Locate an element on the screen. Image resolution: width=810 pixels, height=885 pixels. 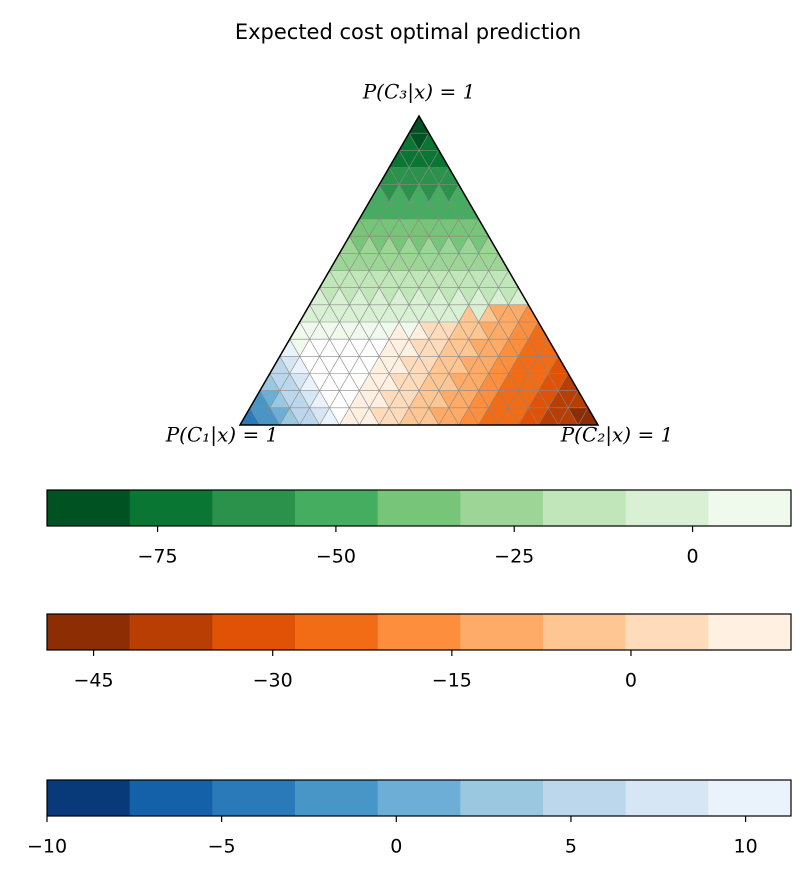
colorbar-tick-label: −10 is located at coordinates (47, 847).